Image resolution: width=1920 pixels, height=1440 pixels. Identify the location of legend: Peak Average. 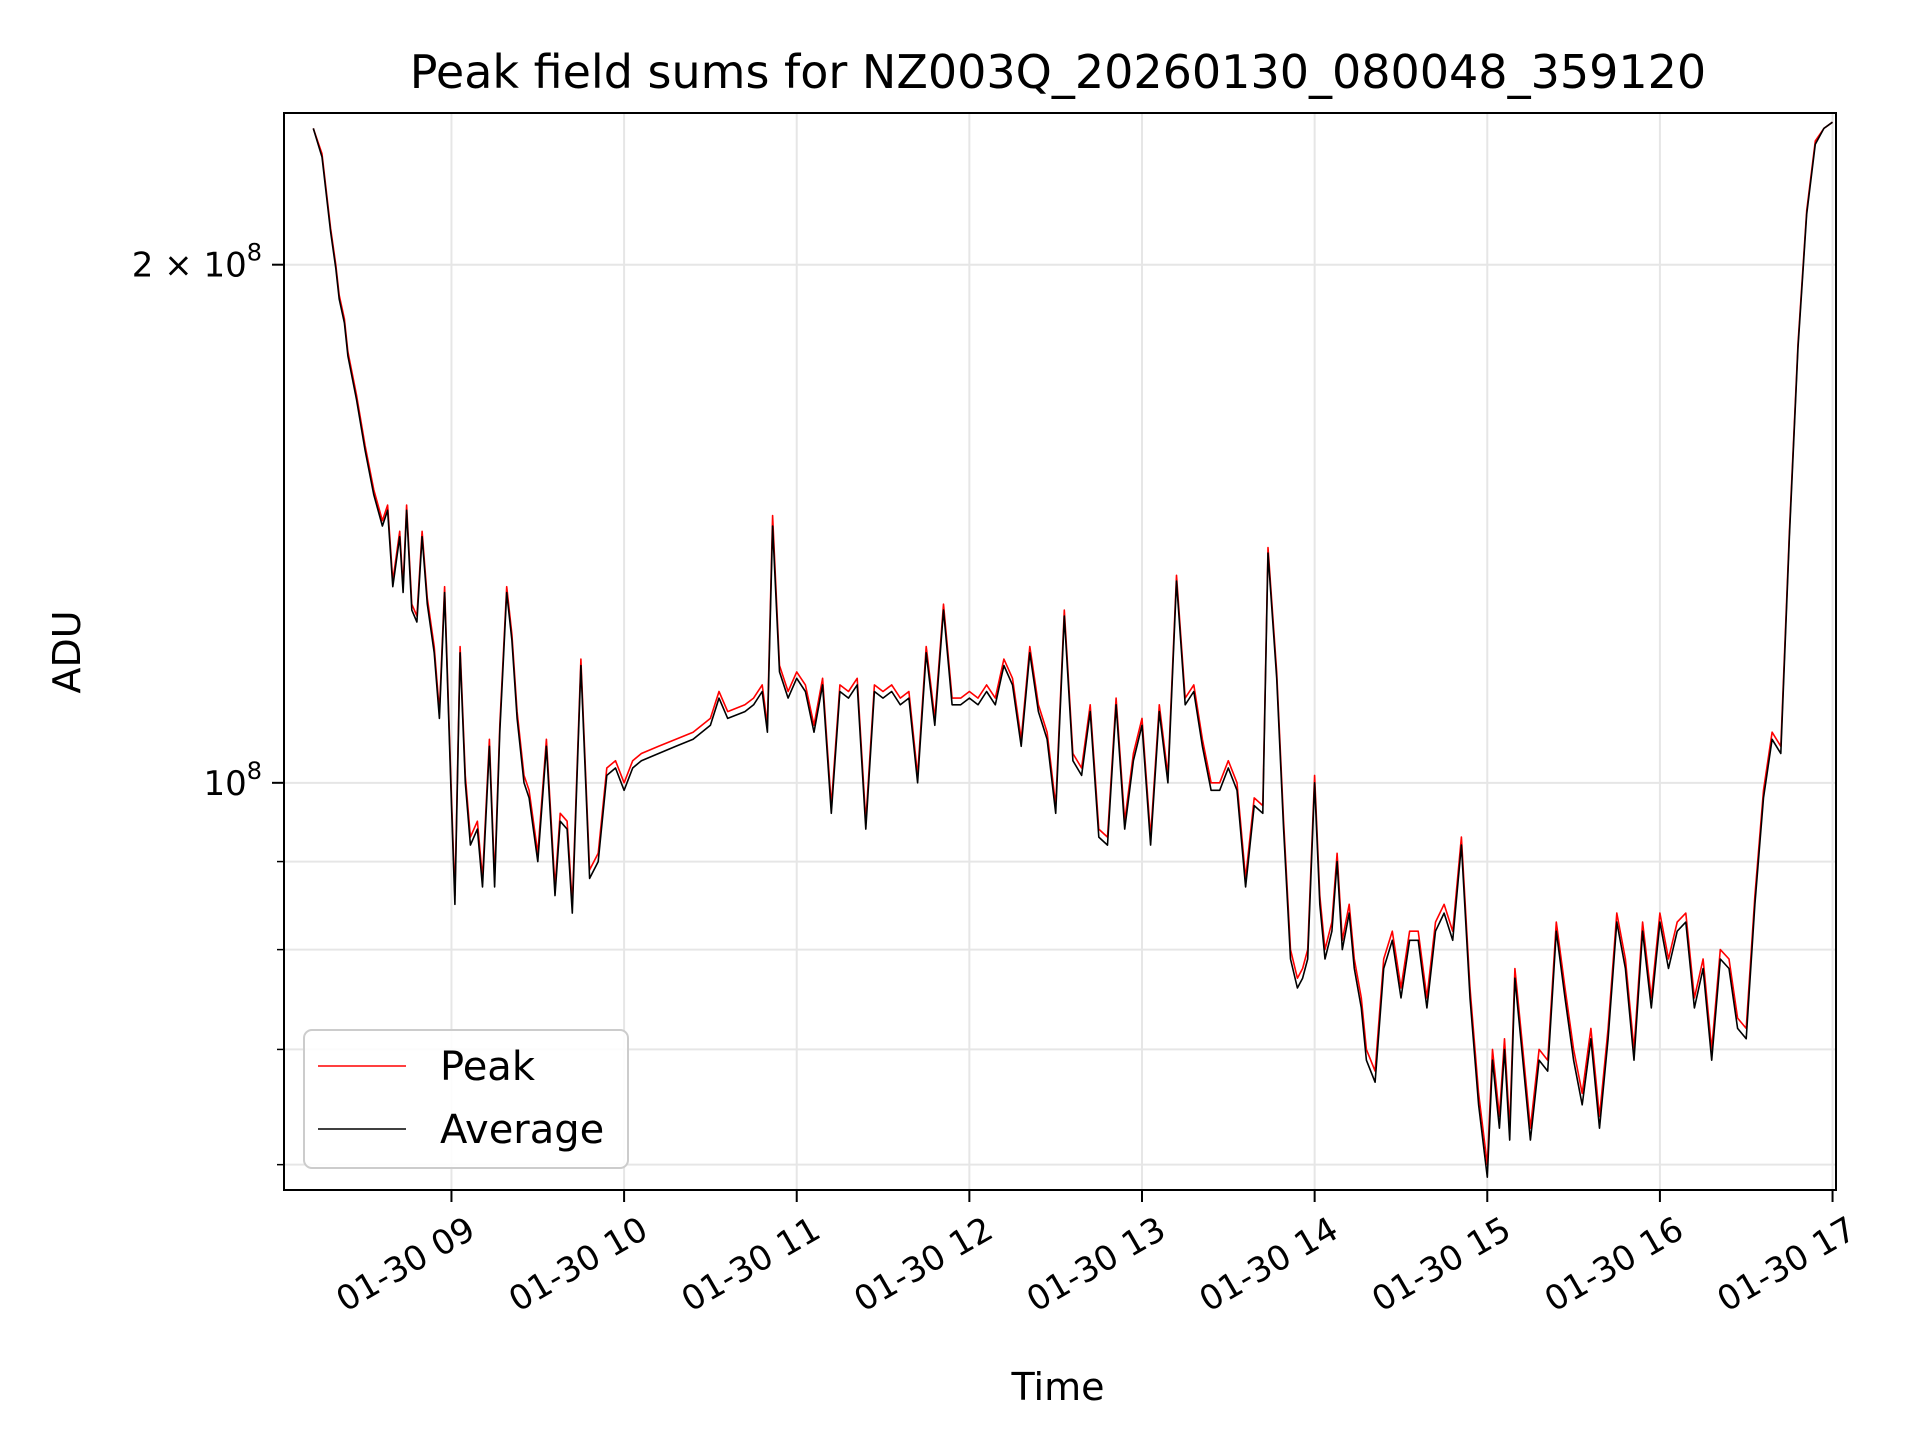
(466, 1099).